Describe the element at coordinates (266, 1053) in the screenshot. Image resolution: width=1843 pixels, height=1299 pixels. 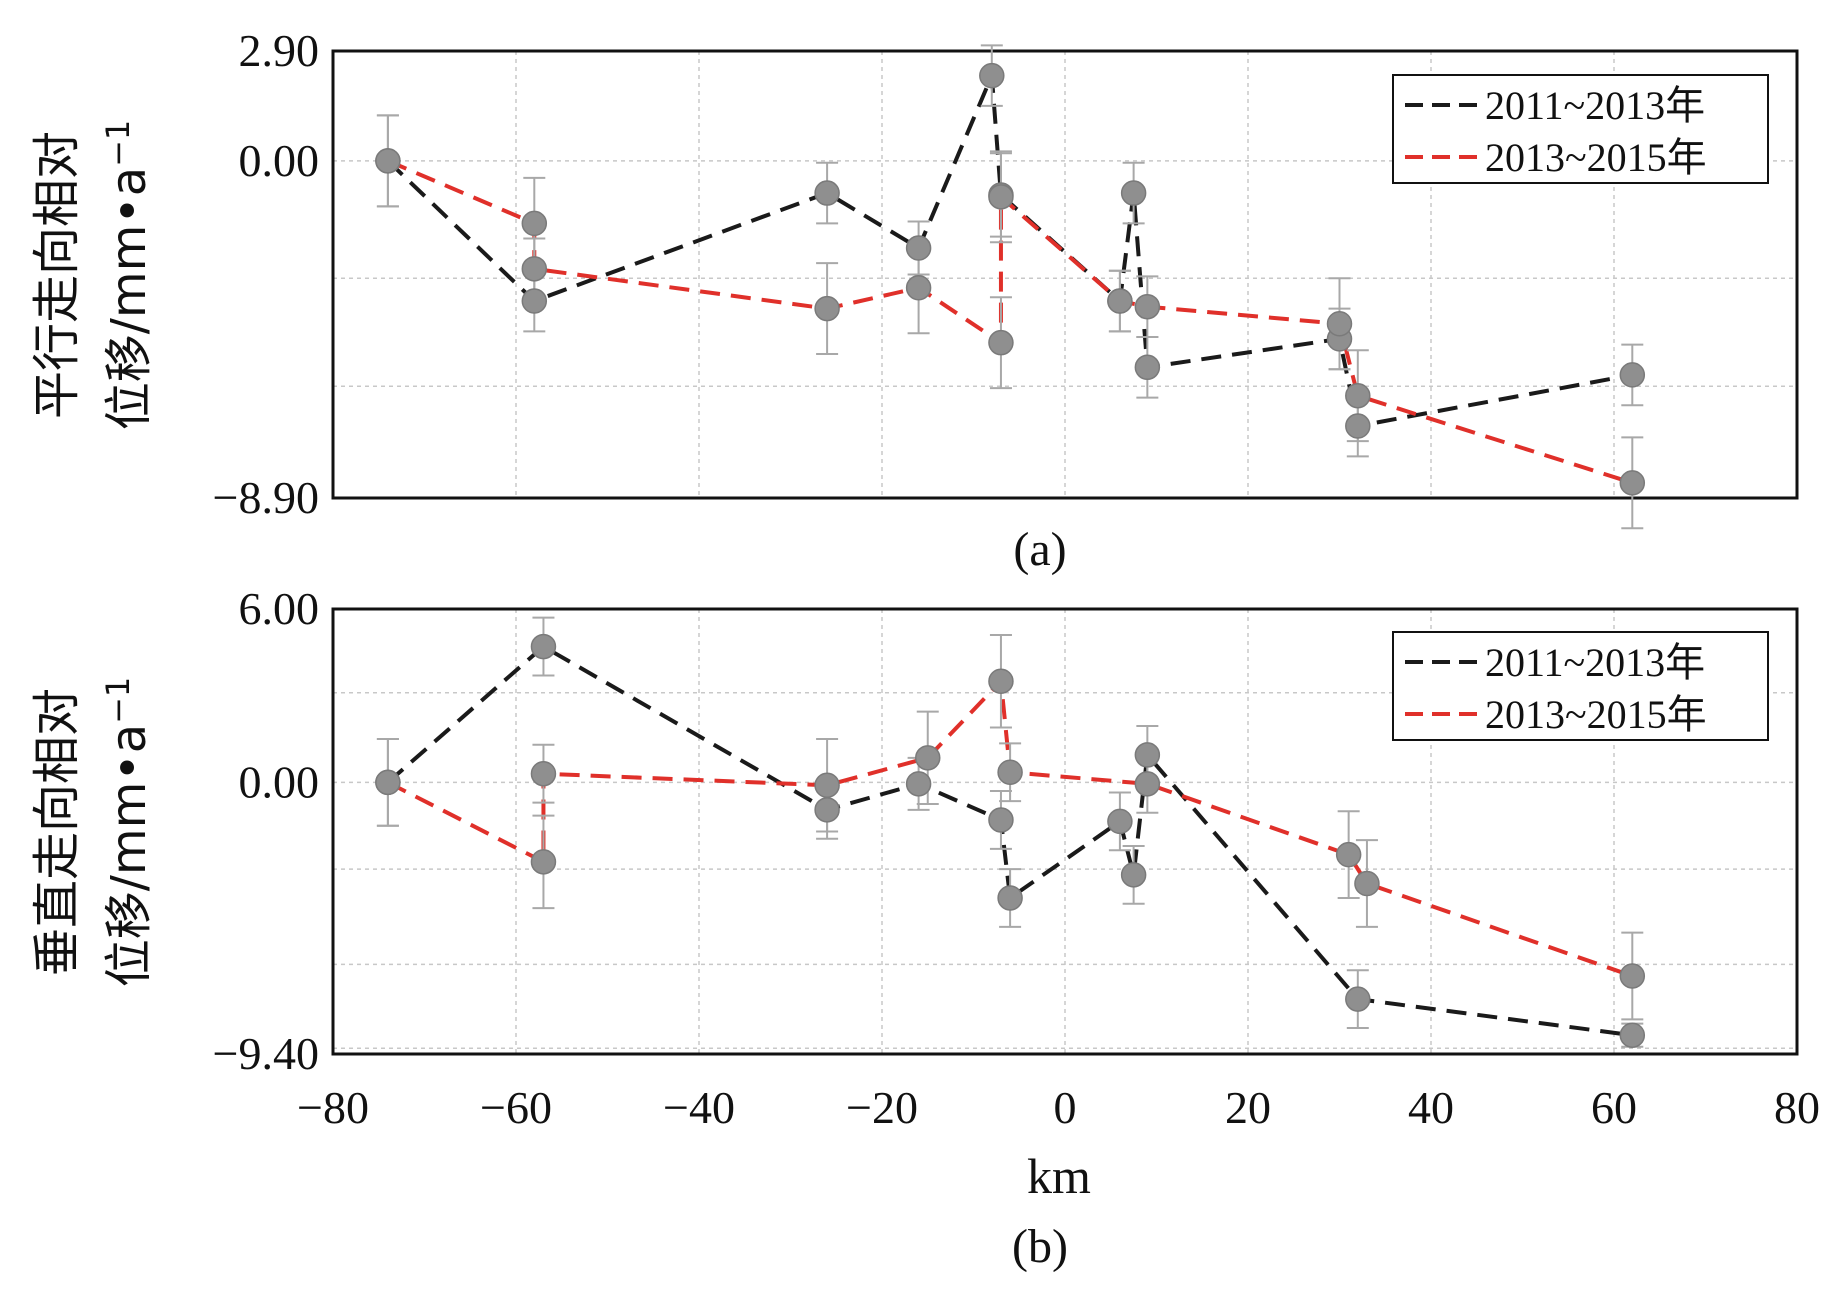
I see `y-tick-label: −9.40` at that location.